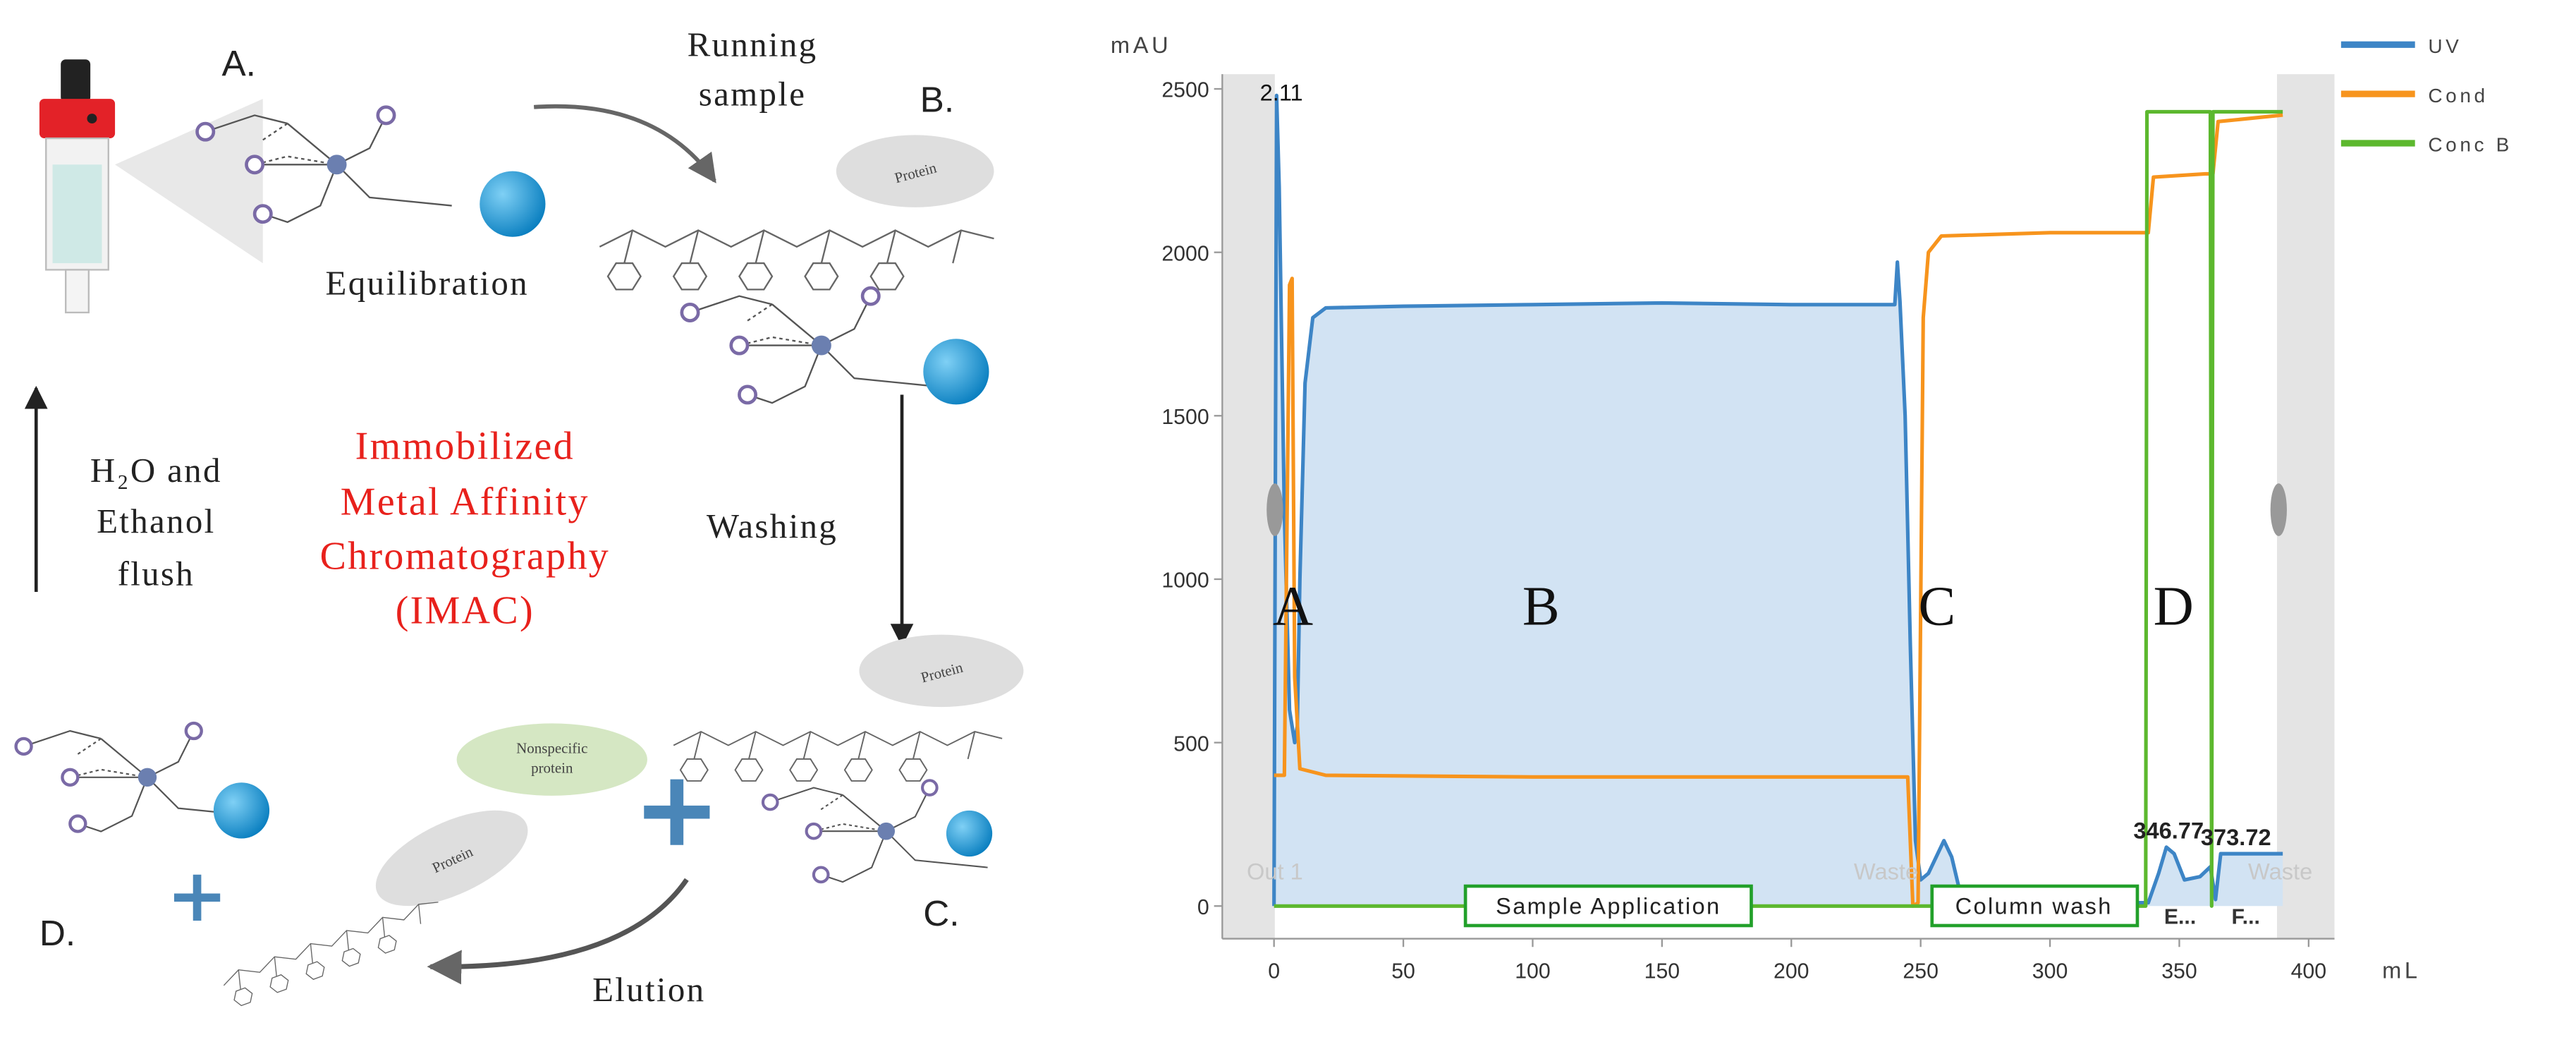 Image resolution: width=2576 pixels, height=1054 pixels. What do you see at coordinates (156, 470) in the screenshot?
I see `flush-text: H₂O and` at bounding box center [156, 470].